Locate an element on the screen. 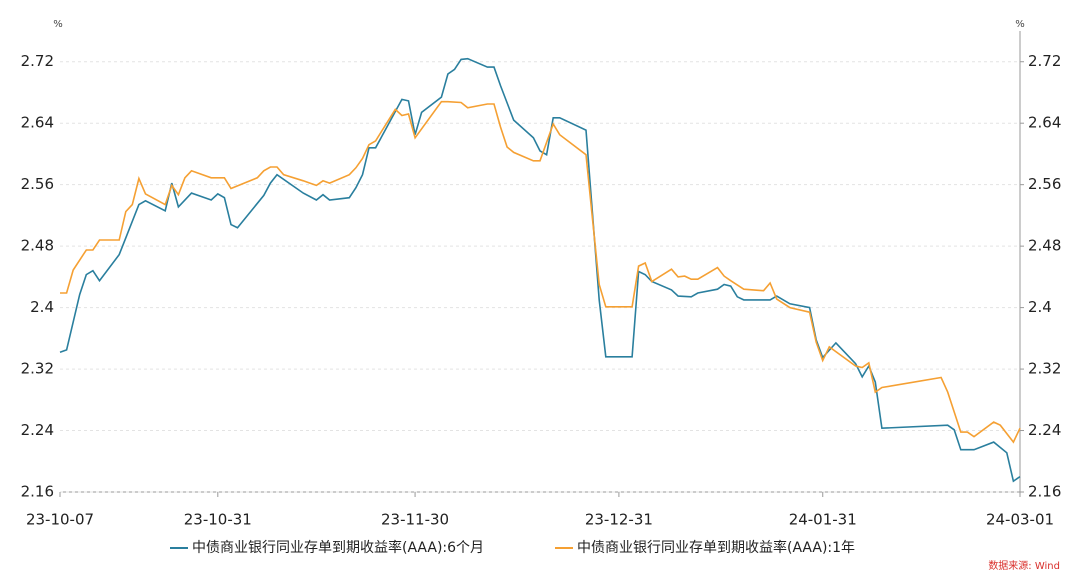 Image resolution: width=1080 pixels, height=579 pixels. y2-tick-label: 2.4 is located at coordinates (1040, 307).